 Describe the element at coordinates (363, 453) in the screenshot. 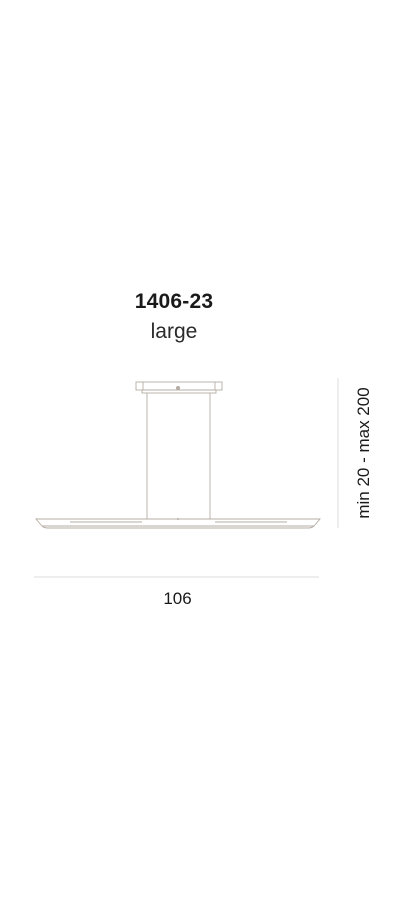

I see `height-dimension-label: min 20 - max 200` at that location.